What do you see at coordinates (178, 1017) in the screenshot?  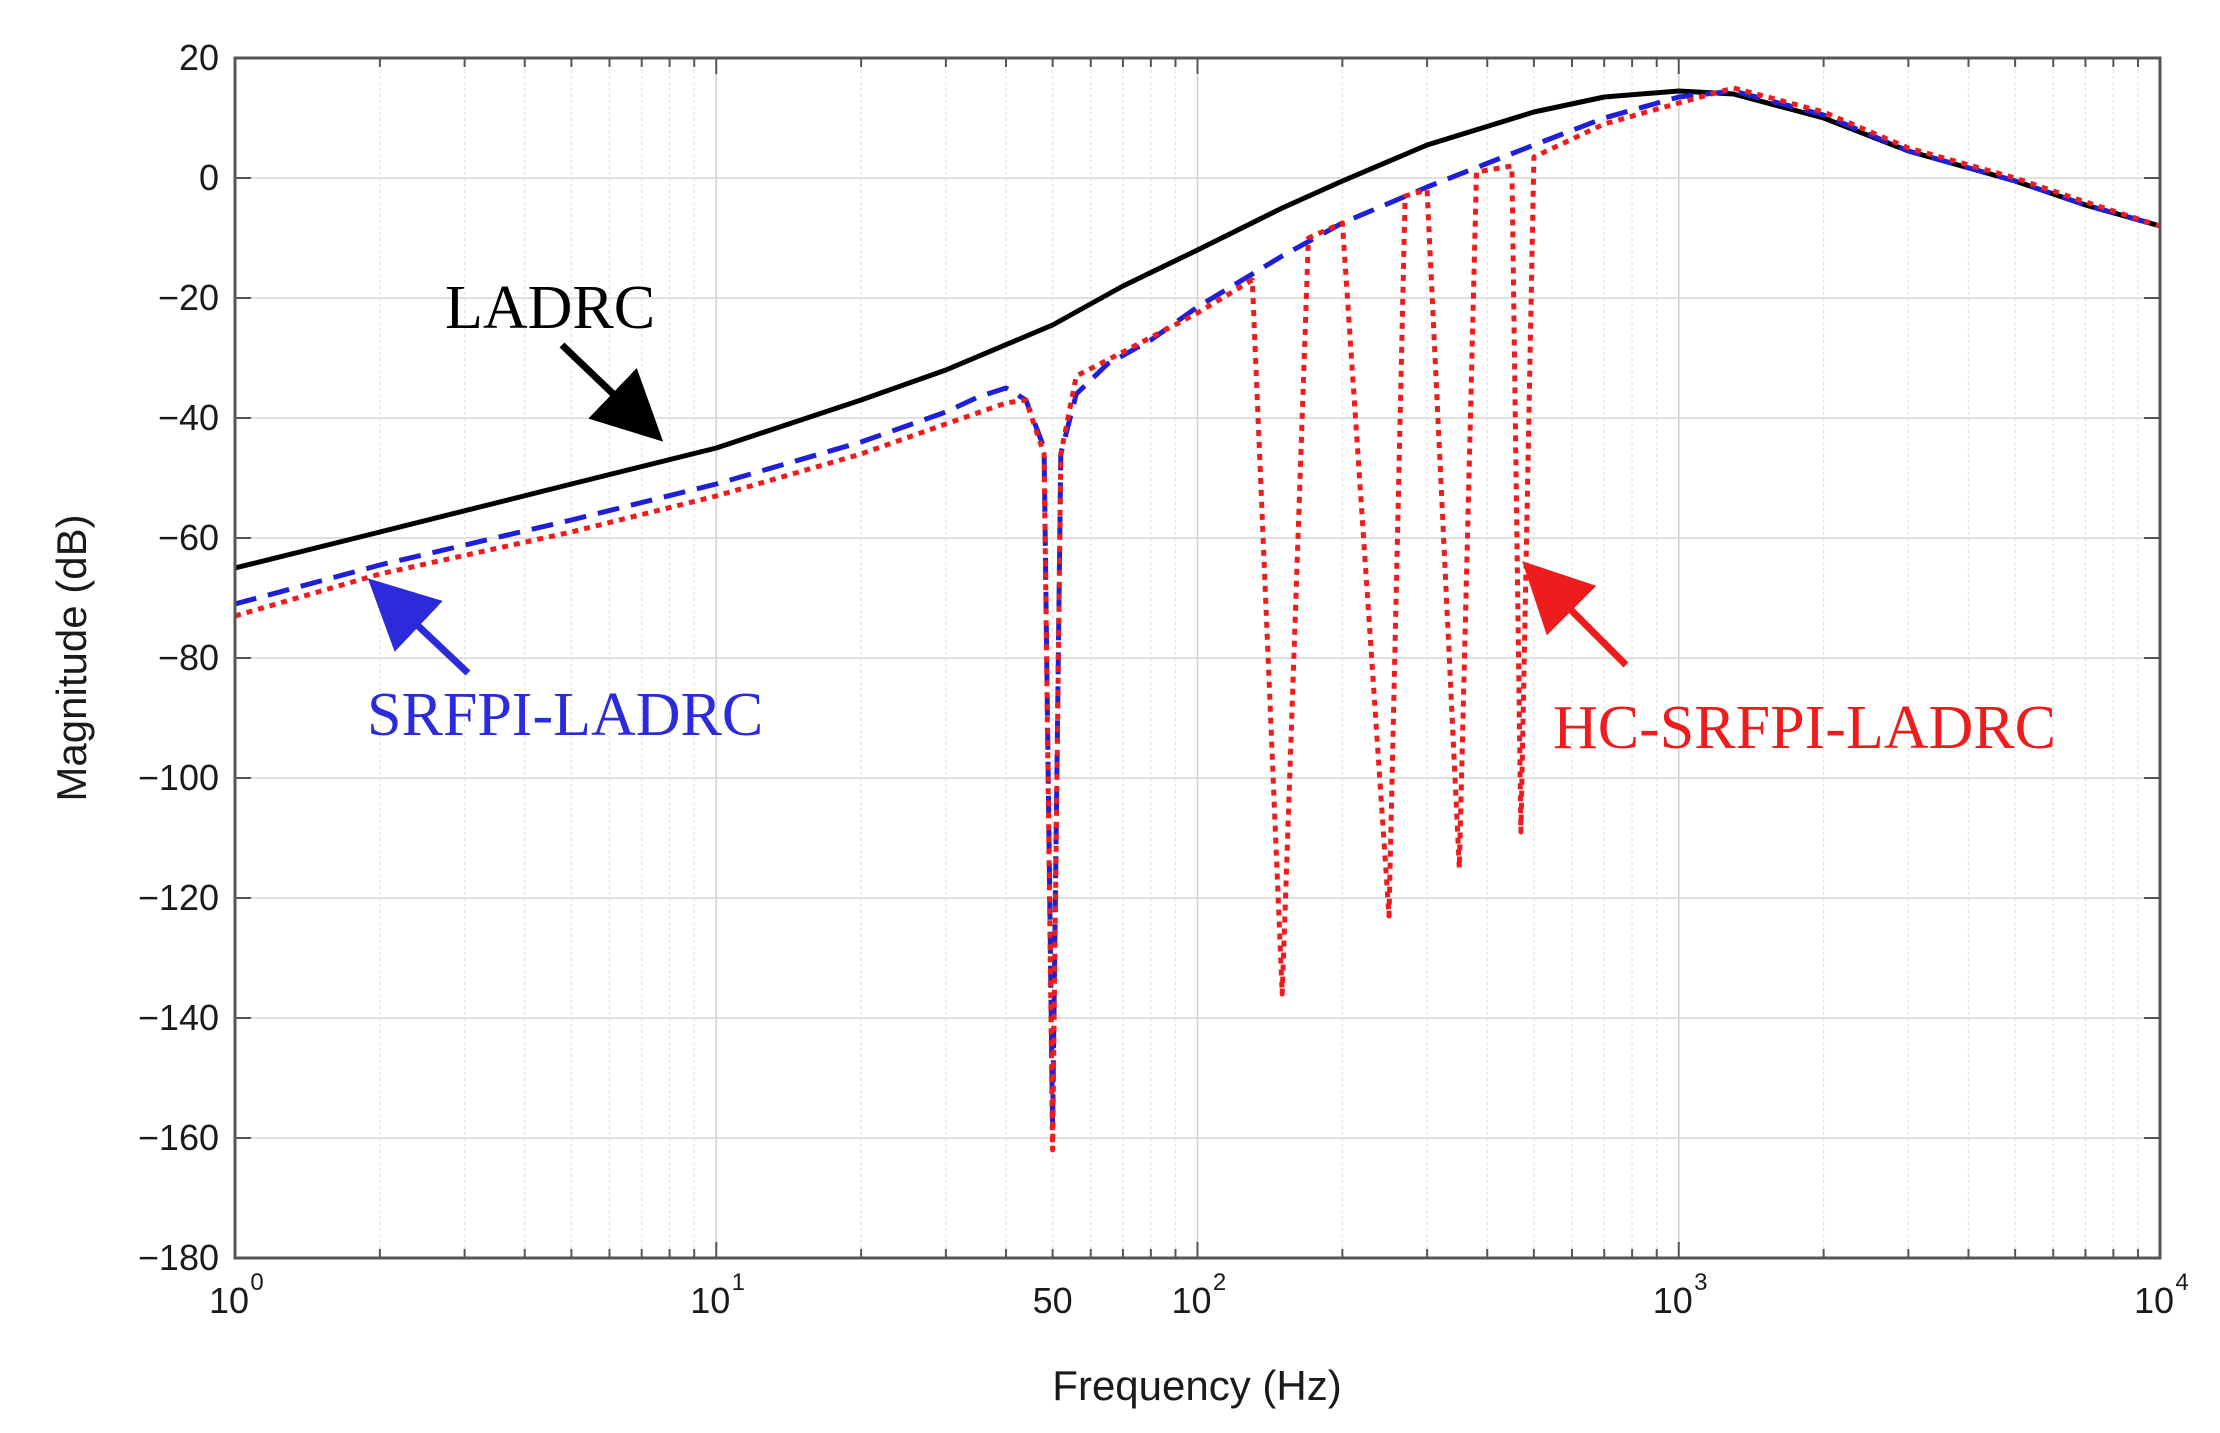 I see `y-tick-label: −140` at bounding box center [178, 1017].